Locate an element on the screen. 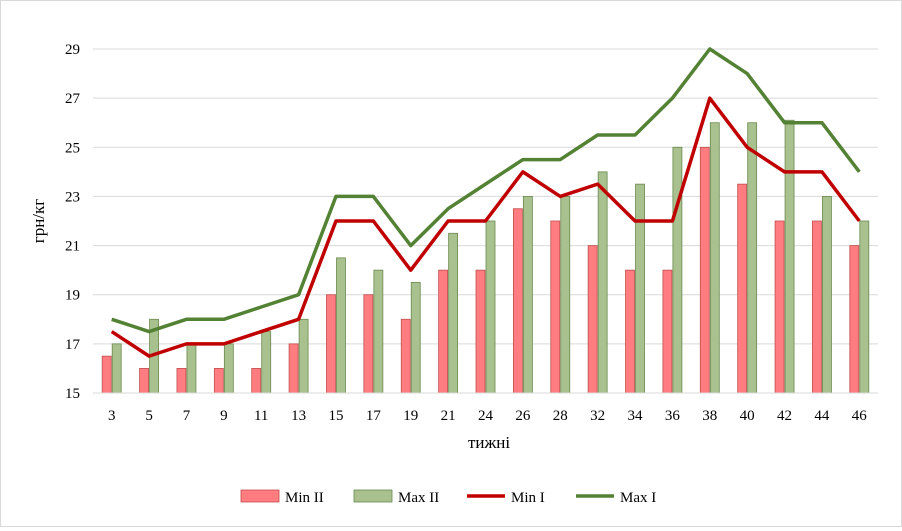  x-tick-label: 9 is located at coordinates (224, 416).